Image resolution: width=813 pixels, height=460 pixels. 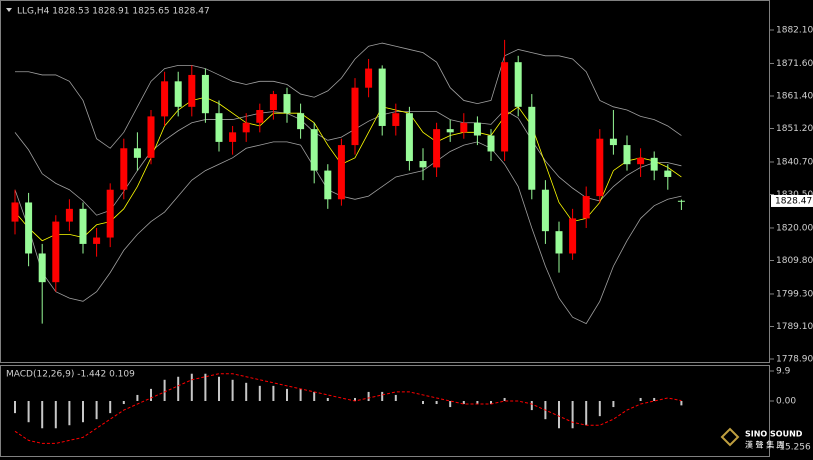 I want to click on logo, so click(x=730, y=437).